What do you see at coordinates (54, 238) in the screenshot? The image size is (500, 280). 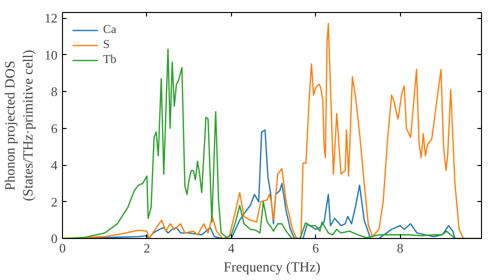 I see `y-tick-label: 0` at bounding box center [54, 238].